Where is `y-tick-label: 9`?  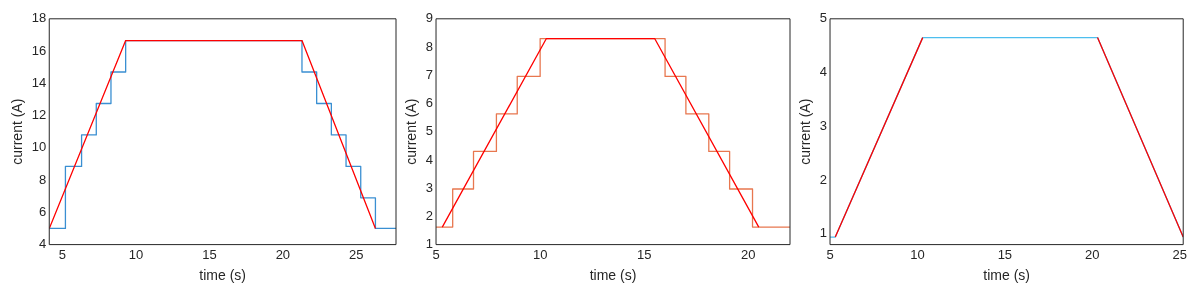 y-tick-label: 9 is located at coordinates (429, 18).